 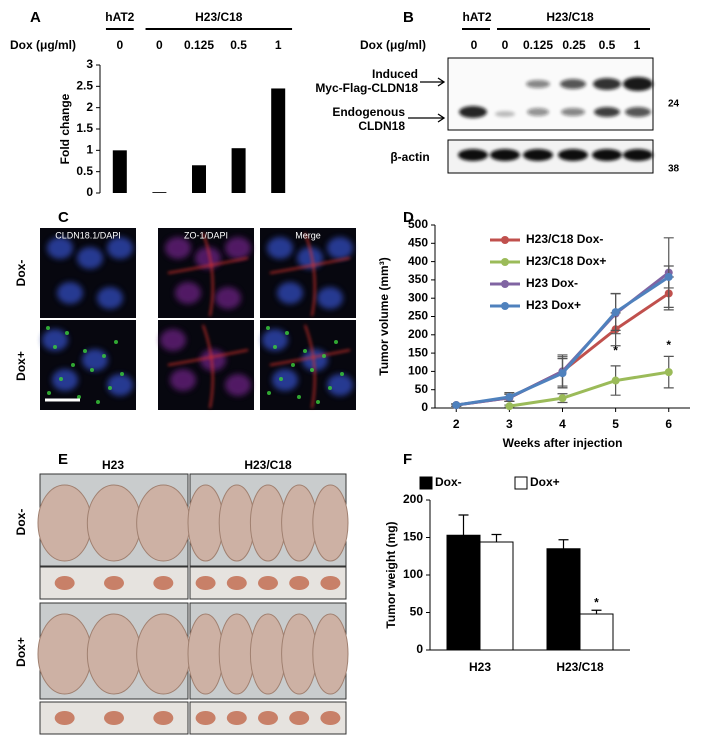 What do you see at coordinates (308, 235) in the screenshot?
I see `column-label: Merge` at bounding box center [308, 235].